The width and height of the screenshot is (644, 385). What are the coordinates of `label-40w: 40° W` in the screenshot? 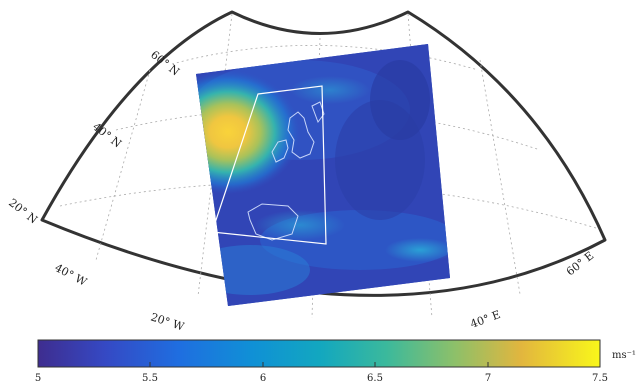 It's located at (71, 275).